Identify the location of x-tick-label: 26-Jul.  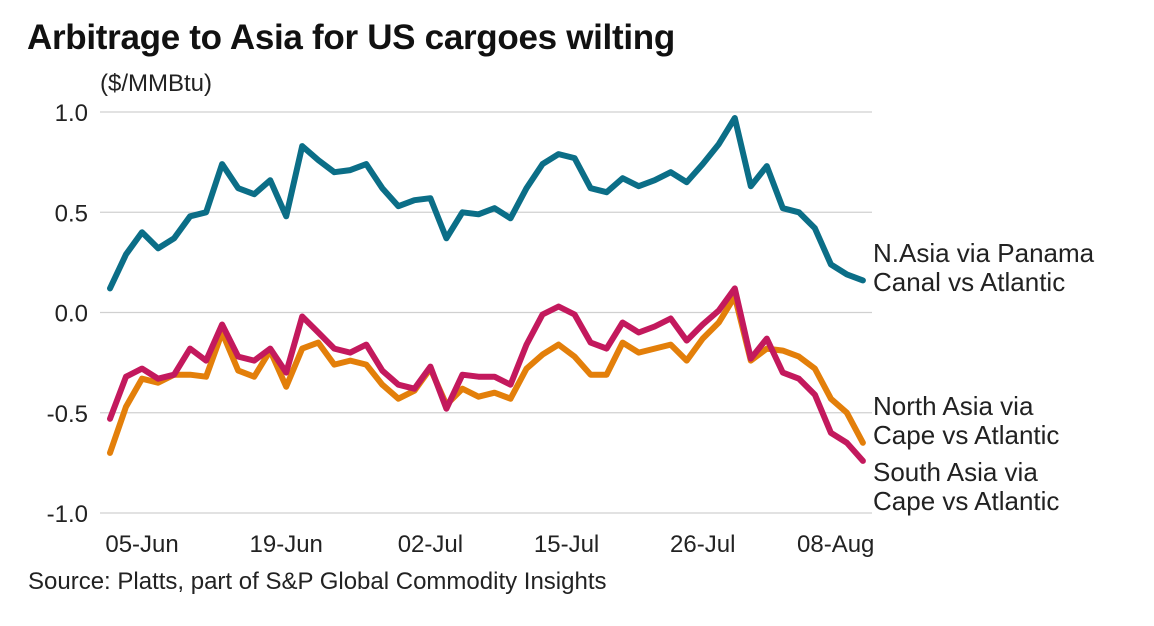
(702, 544).